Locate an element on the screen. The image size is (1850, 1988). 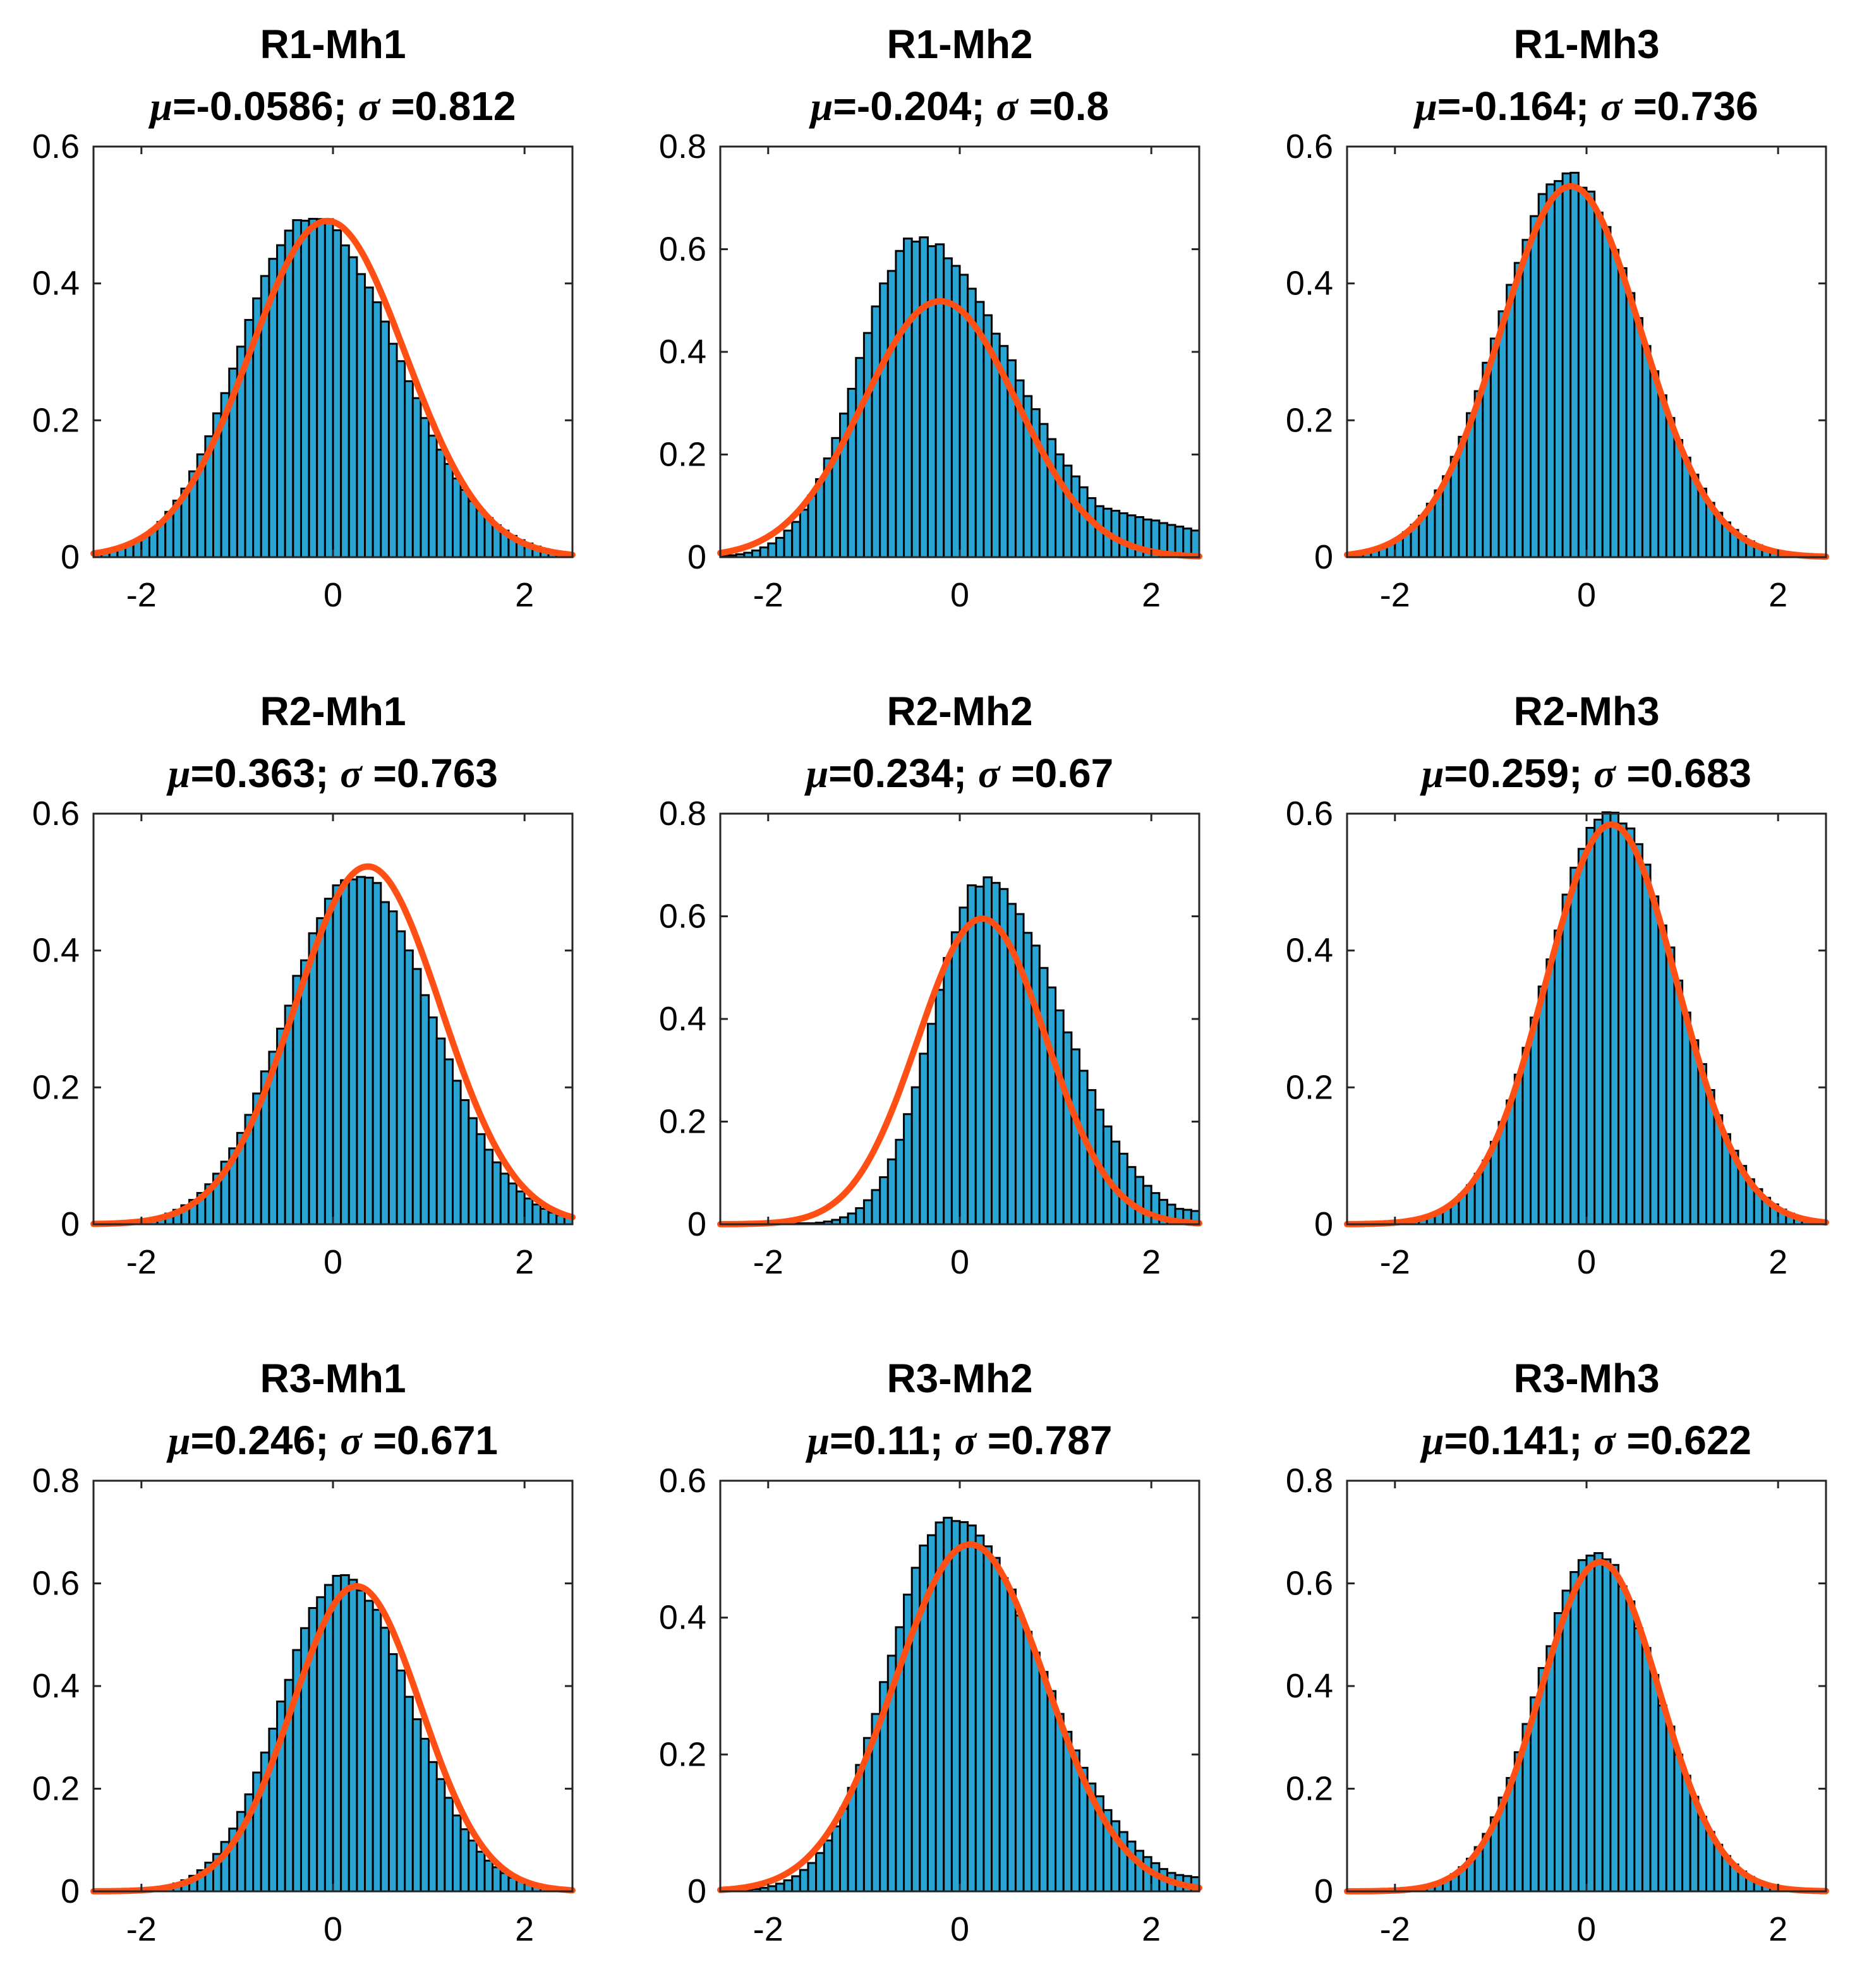
subplot-title: R1-Mh2 is located at coordinates (959, 44).